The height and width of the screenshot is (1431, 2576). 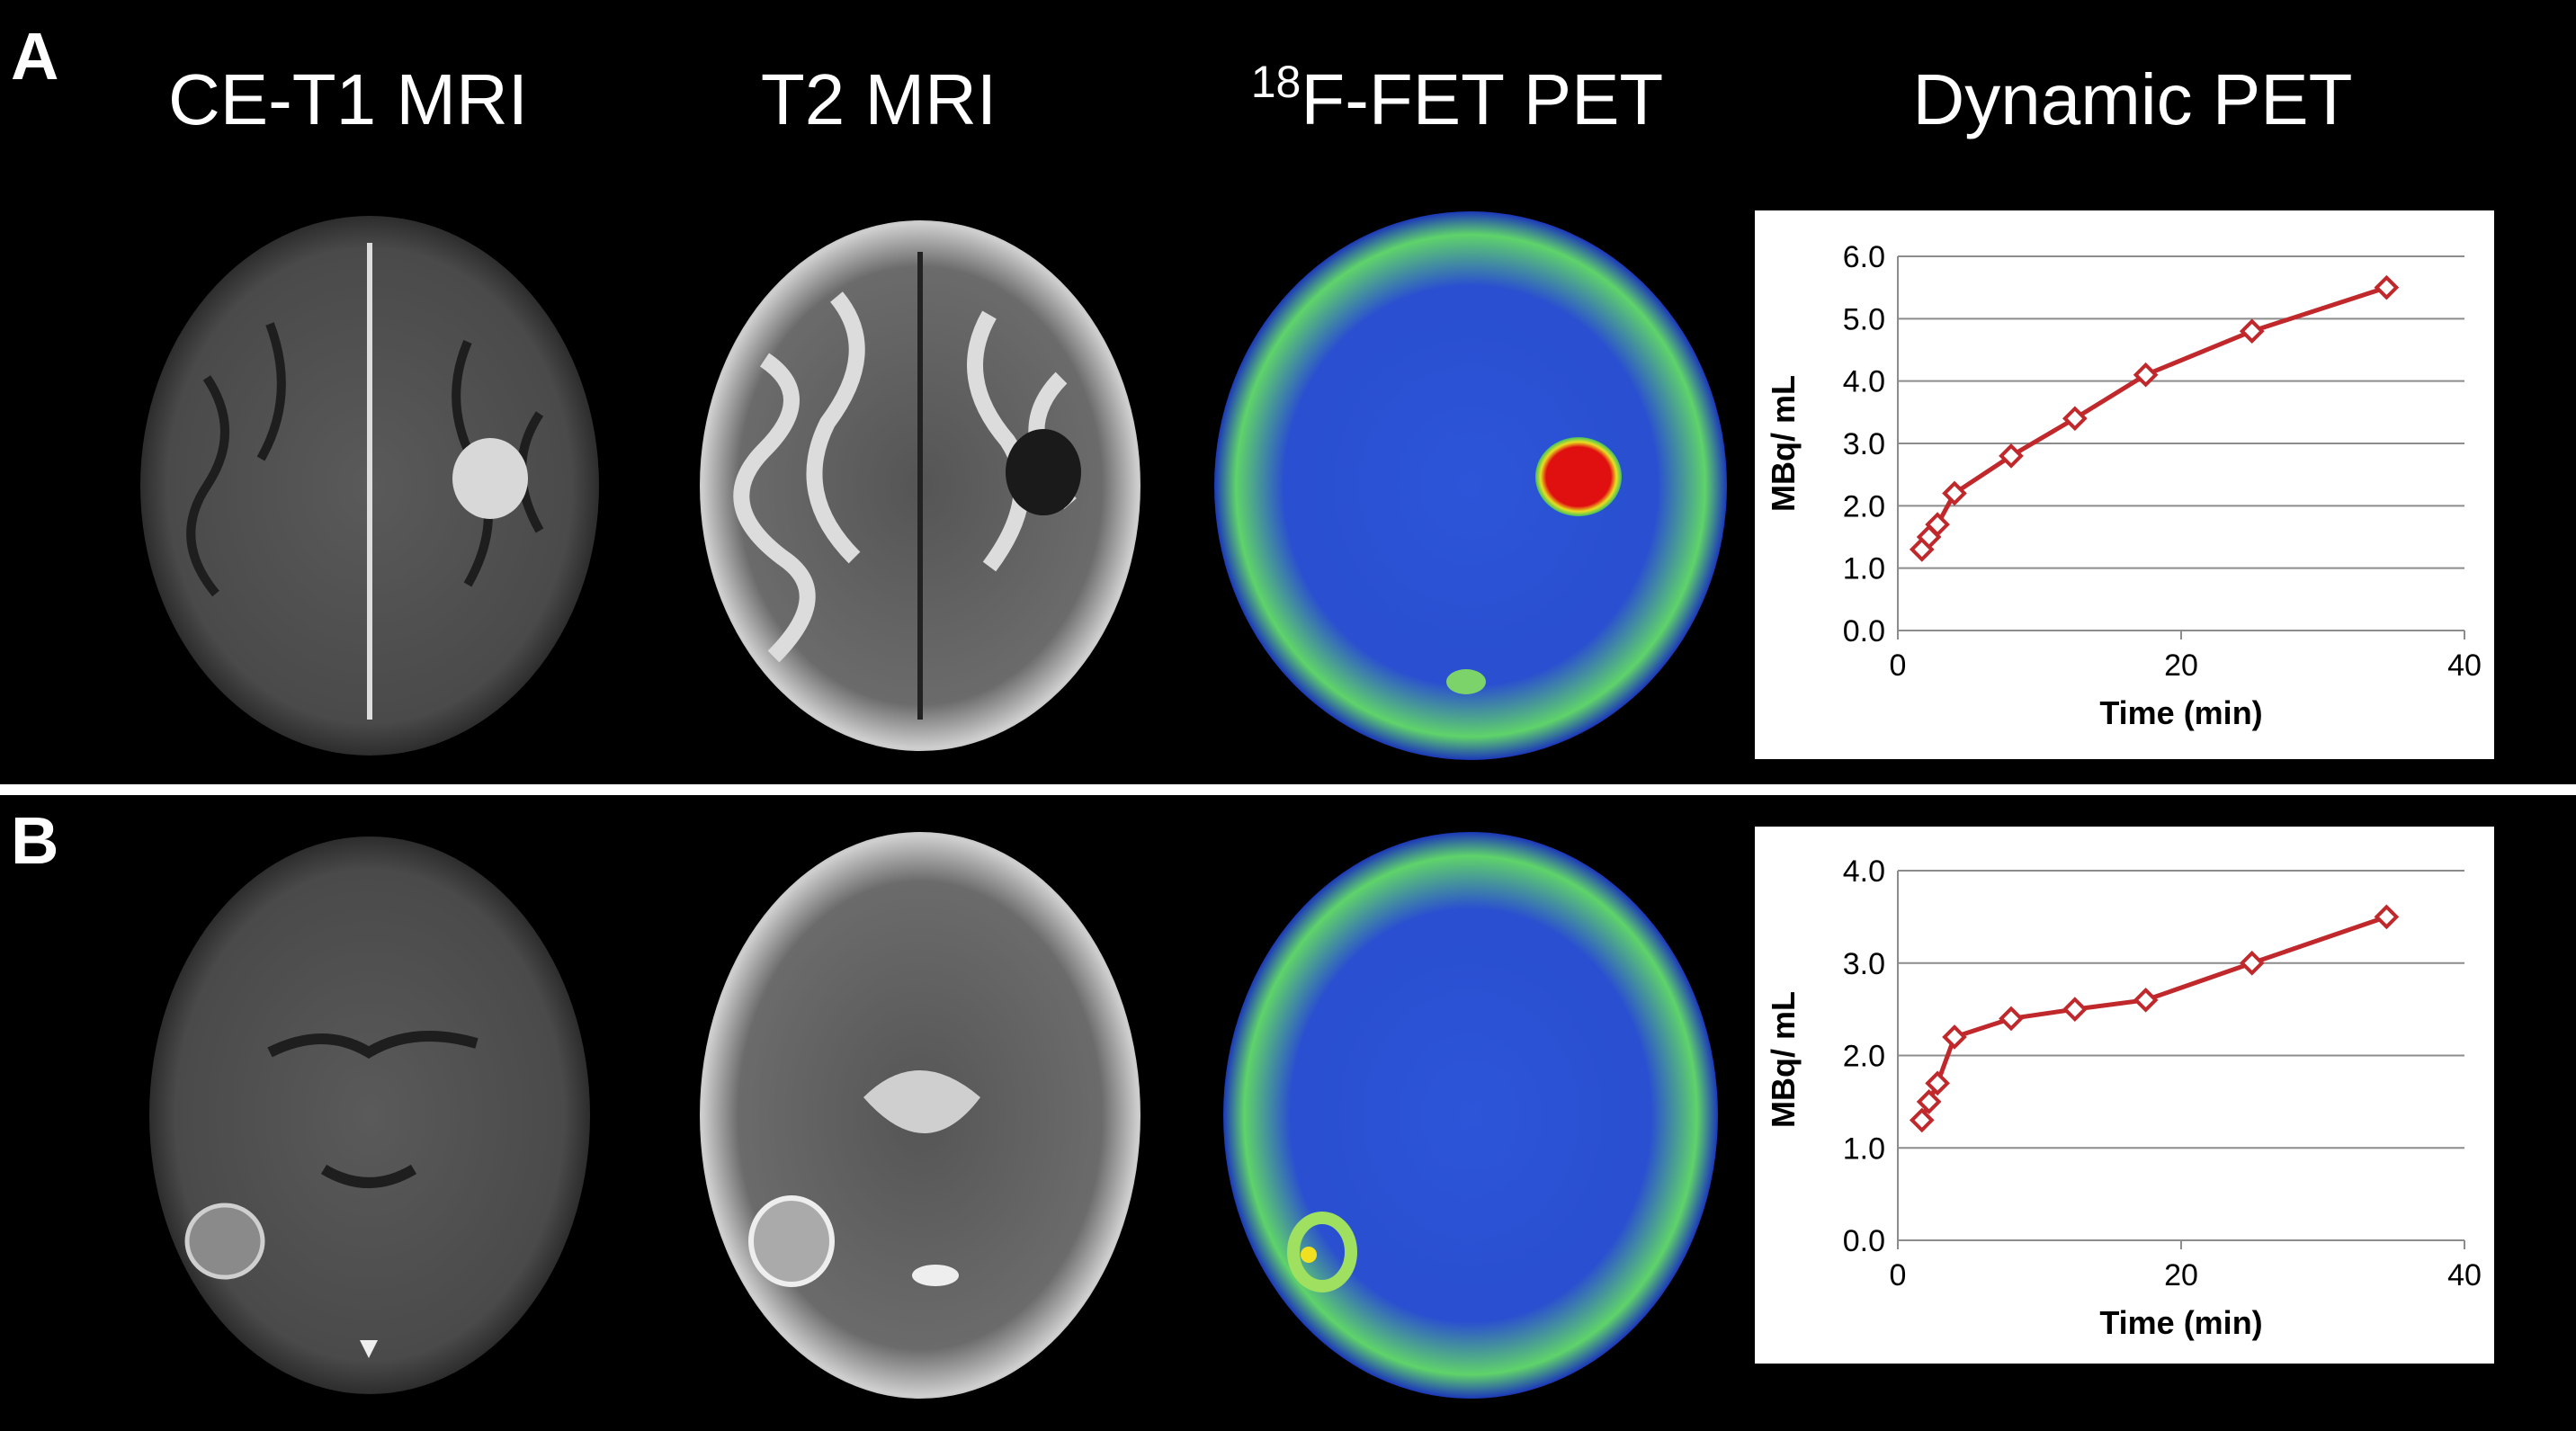 What do you see at coordinates (1288, 790) in the screenshot?
I see `separator` at bounding box center [1288, 790].